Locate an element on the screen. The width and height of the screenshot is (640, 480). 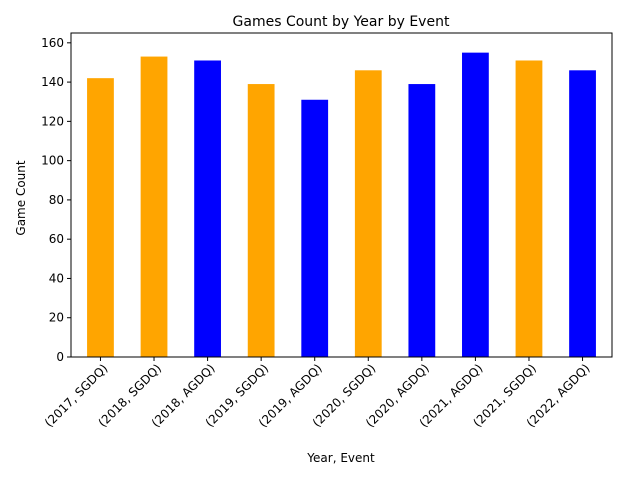
y-tick-label-8: 160 is located at coordinates (52, 43).